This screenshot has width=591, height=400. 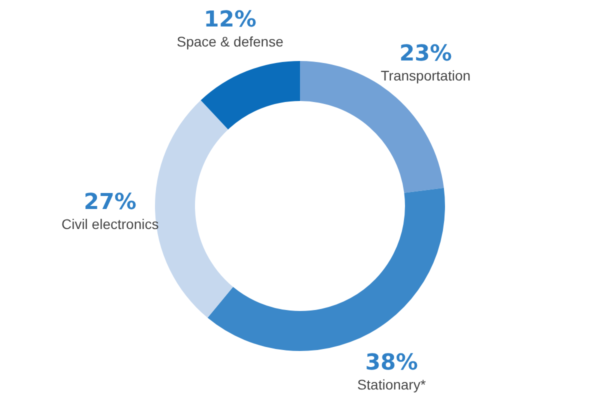 I want to click on data-label: 12%, so click(x=230, y=19).